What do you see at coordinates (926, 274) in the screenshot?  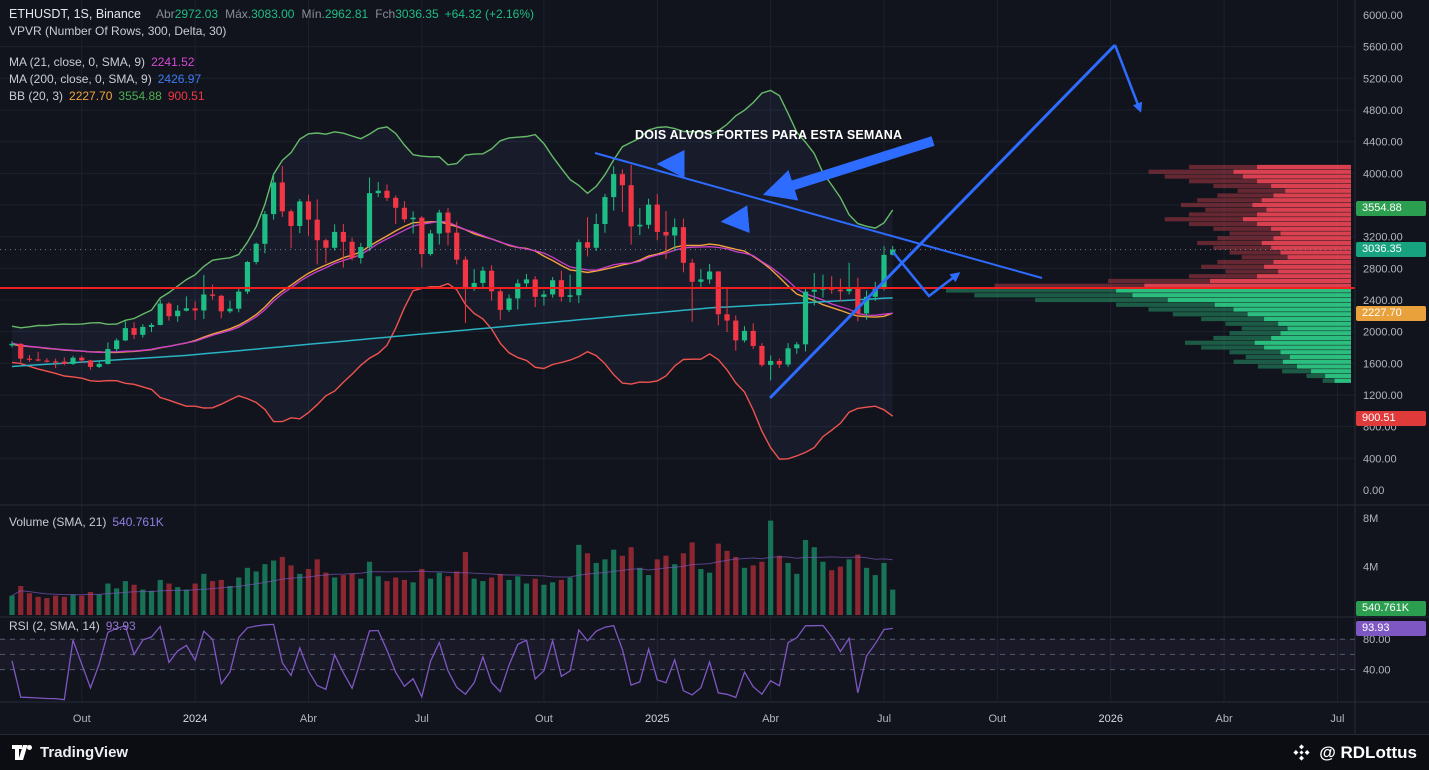 I see `pullback-zigzag-arrow` at bounding box center [926, 274].